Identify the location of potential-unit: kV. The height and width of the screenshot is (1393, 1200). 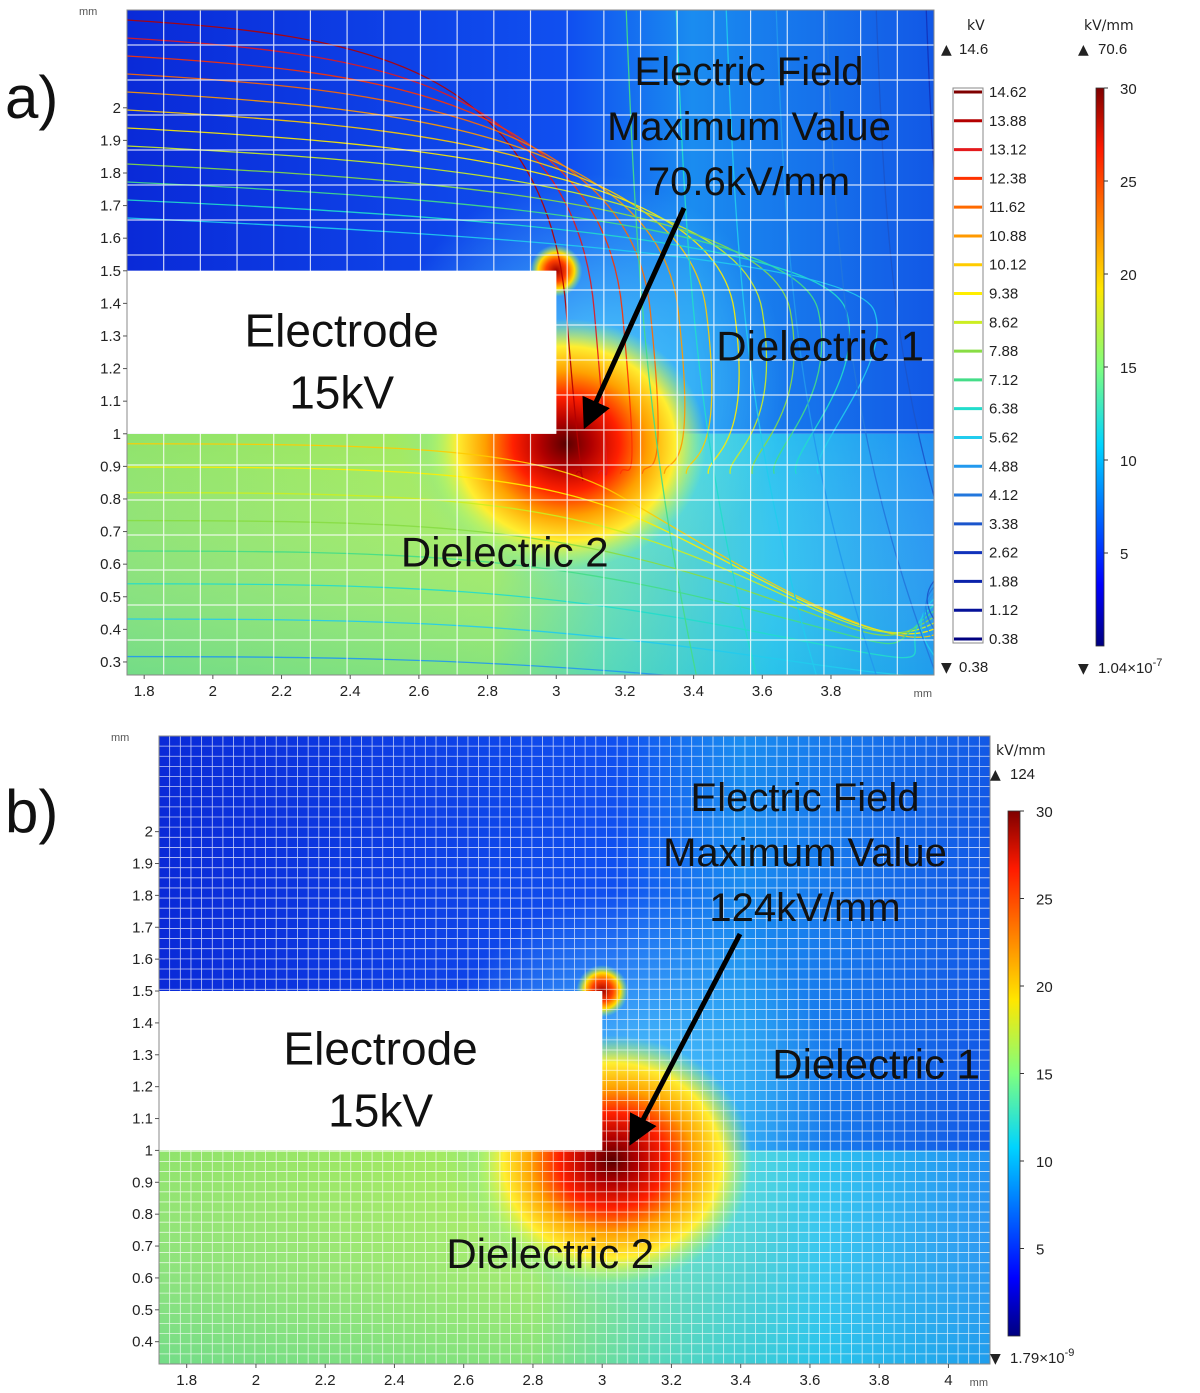
(976, 26).